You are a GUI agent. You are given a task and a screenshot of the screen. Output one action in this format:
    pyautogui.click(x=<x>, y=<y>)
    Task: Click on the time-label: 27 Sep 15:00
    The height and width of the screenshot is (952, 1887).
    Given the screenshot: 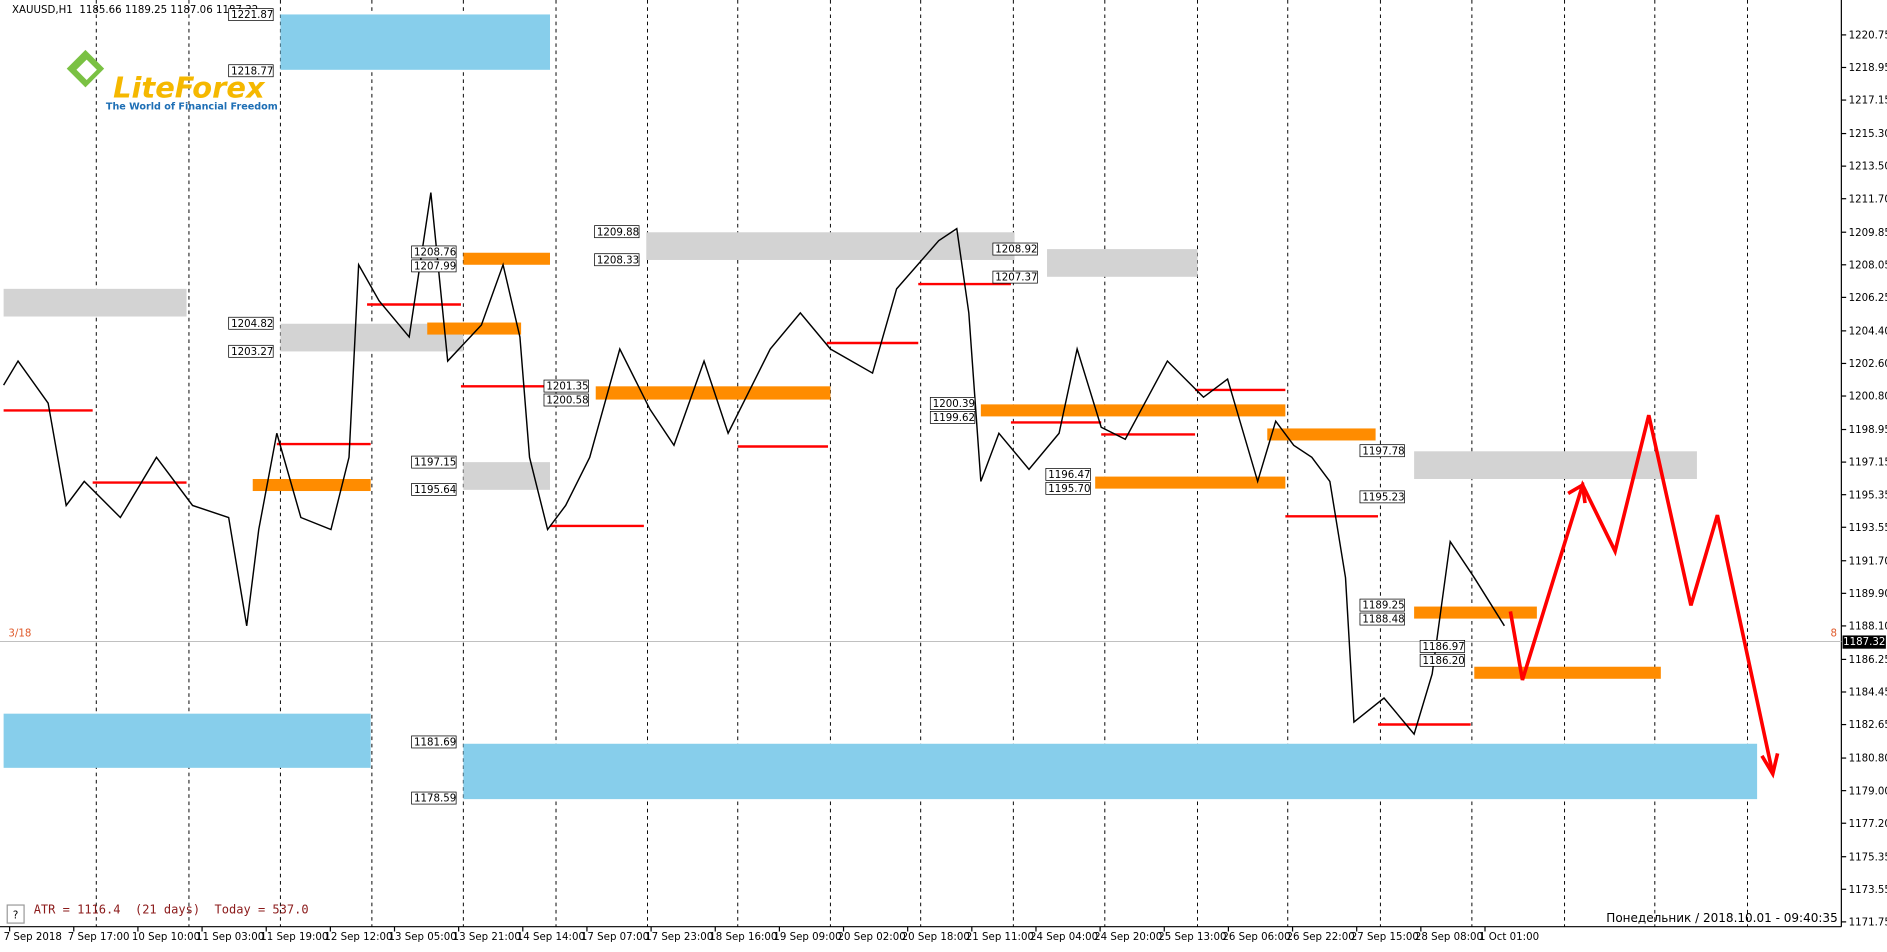 What is the action you would take?
    pyautogui.click(x=1385, y=937)
    